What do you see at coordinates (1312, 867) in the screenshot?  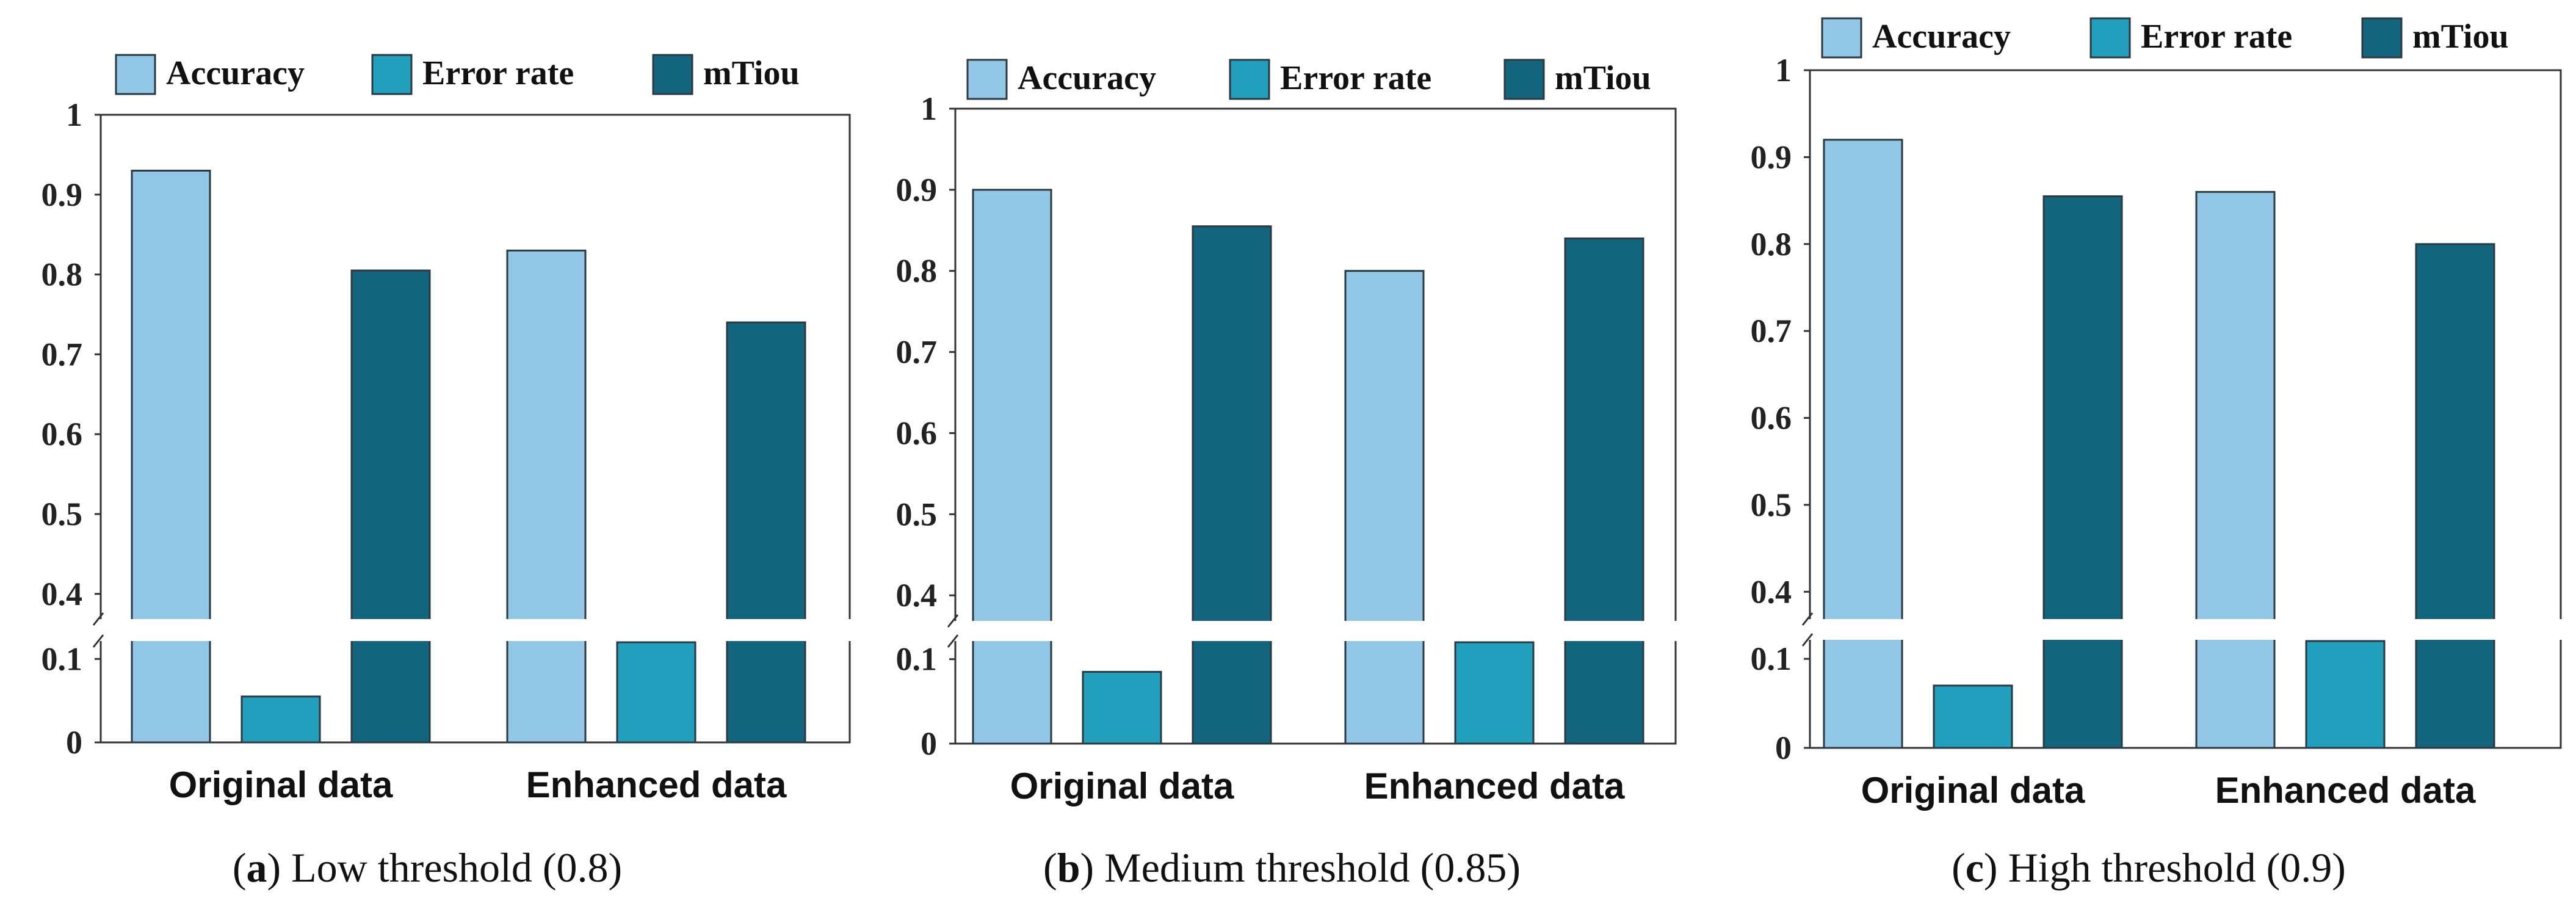 I see `caption-b-text: Medium threshold (0.85)` at bounding box center [1312, 867].